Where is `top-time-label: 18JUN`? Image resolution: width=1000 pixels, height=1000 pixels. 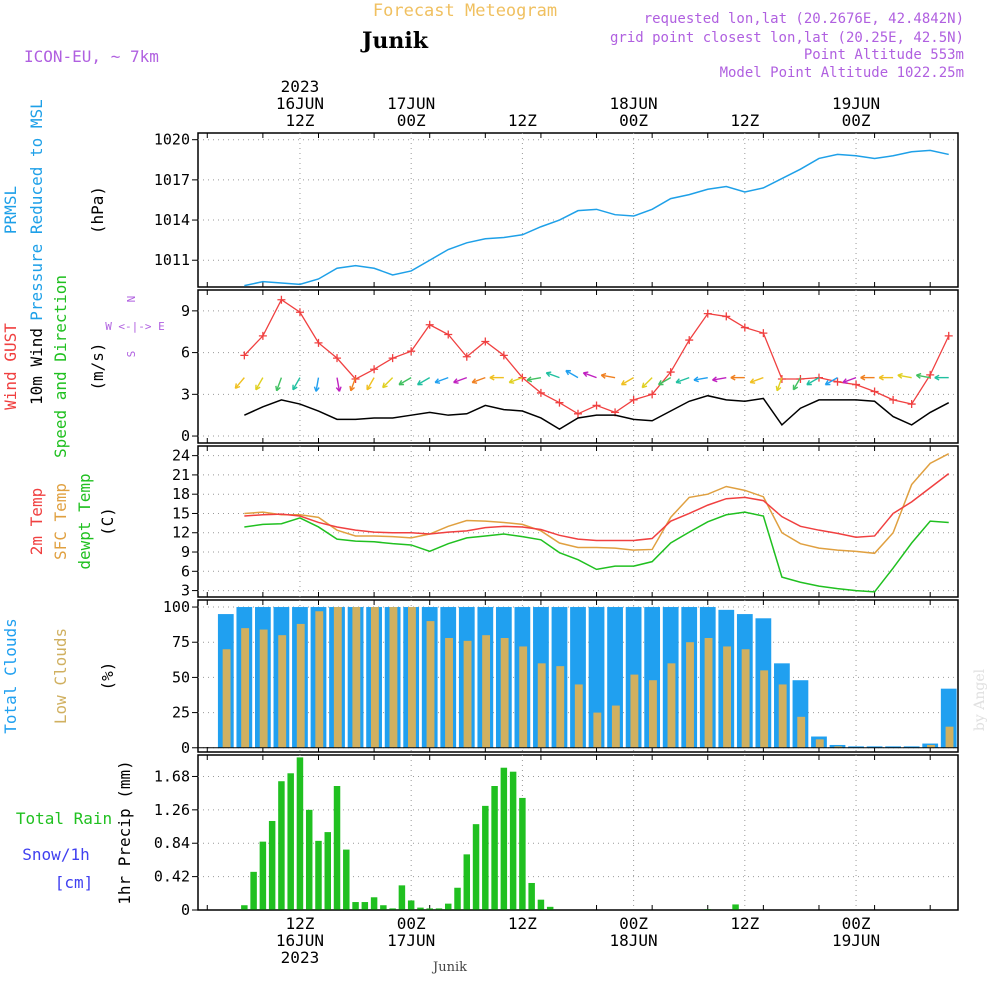 top-time-label: 18JUN is located at coordinates (634, 103).